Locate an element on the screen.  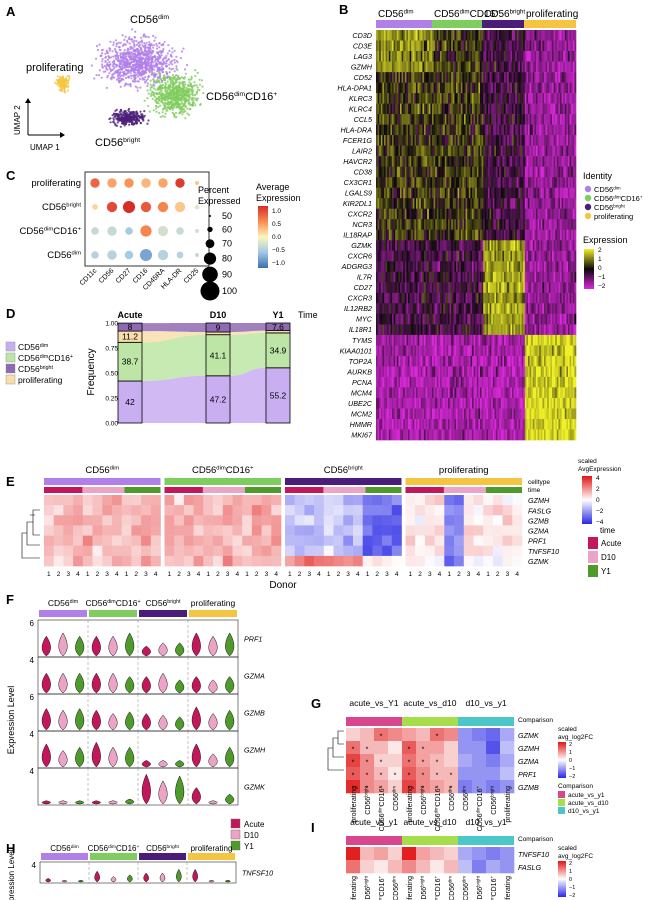
celltype-bar is located at coordinates (550, 24).